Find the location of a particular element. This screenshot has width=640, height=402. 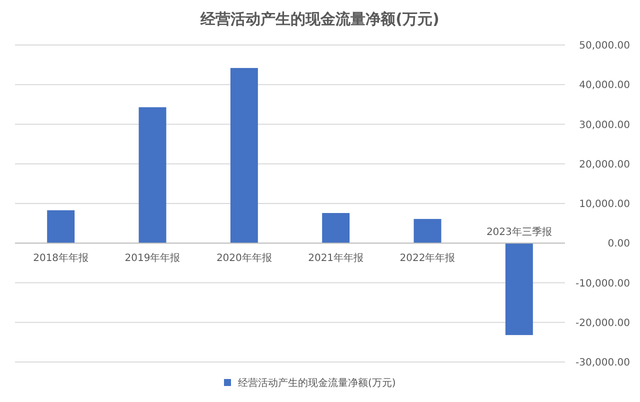

y-tick-label: -30,000.00 is located at coordinates (602, 363).